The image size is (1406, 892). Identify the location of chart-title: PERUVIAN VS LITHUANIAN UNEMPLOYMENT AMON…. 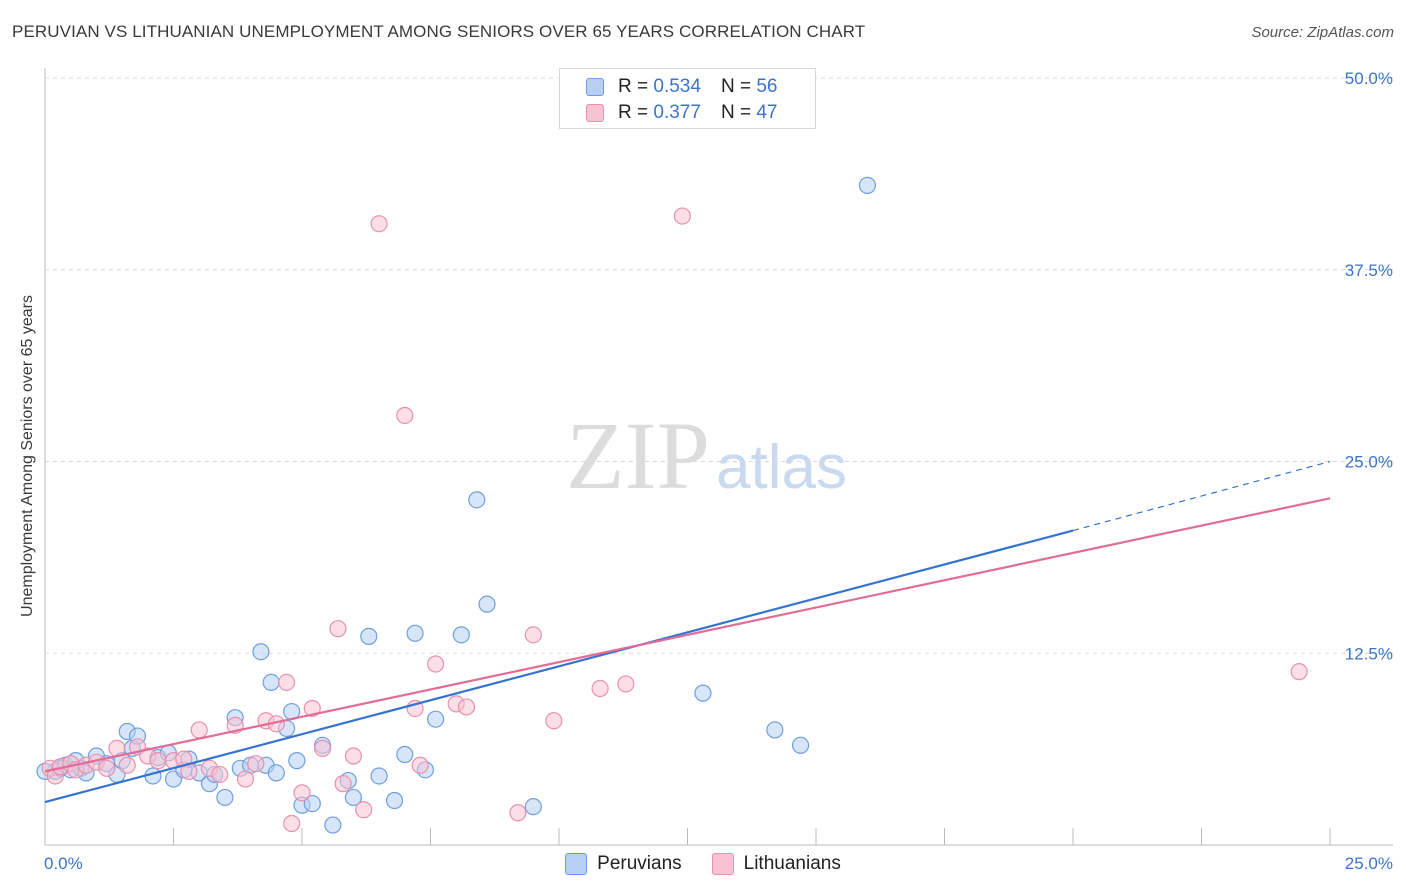
(439, 31).